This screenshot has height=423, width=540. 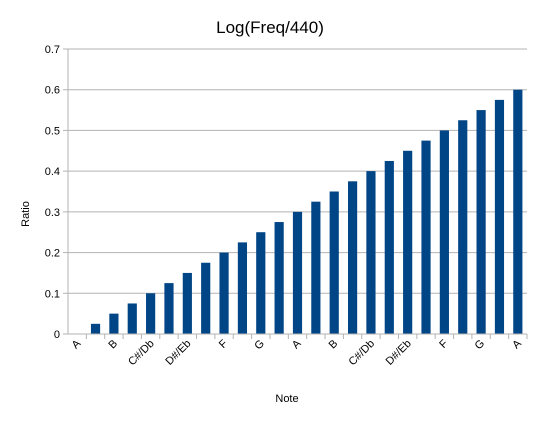 What do you see at coordinates (52, 172) in the screenshot?
I see `y-tick-label: 0.4` at bounding box center [52, 172].